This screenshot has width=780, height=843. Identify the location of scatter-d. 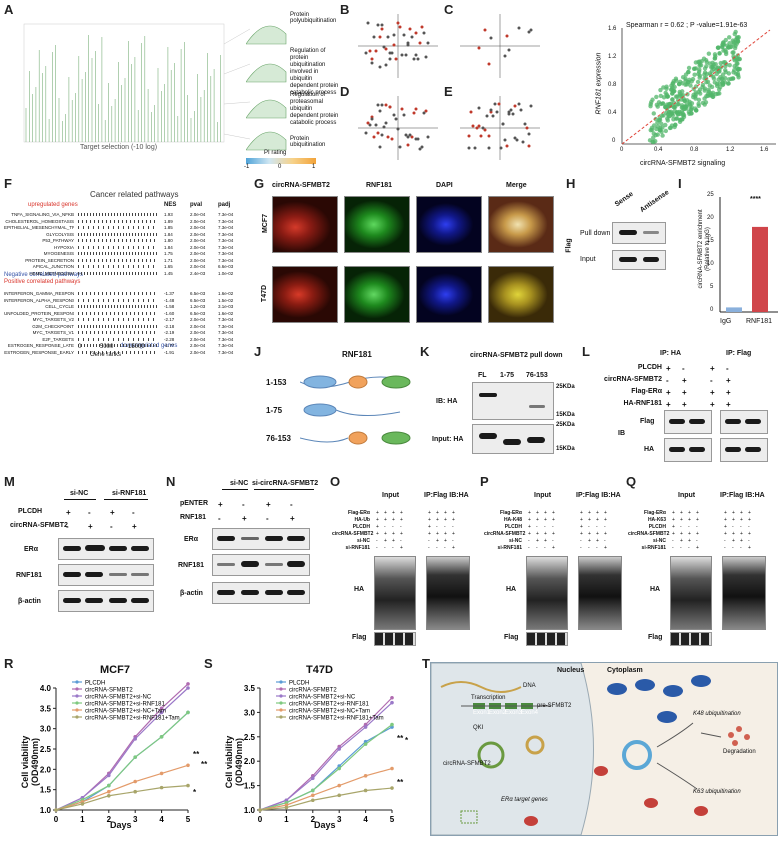
(396, 130).